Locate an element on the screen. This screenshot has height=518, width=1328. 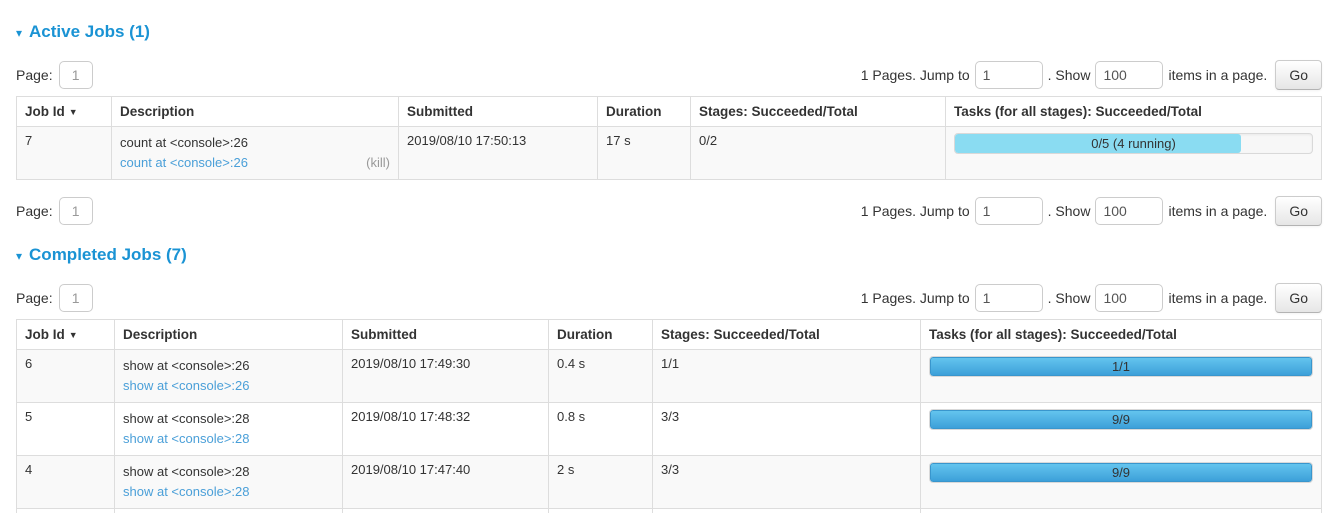
job-detail-link: show at <console>:26 is located at coordinates (186, 385).